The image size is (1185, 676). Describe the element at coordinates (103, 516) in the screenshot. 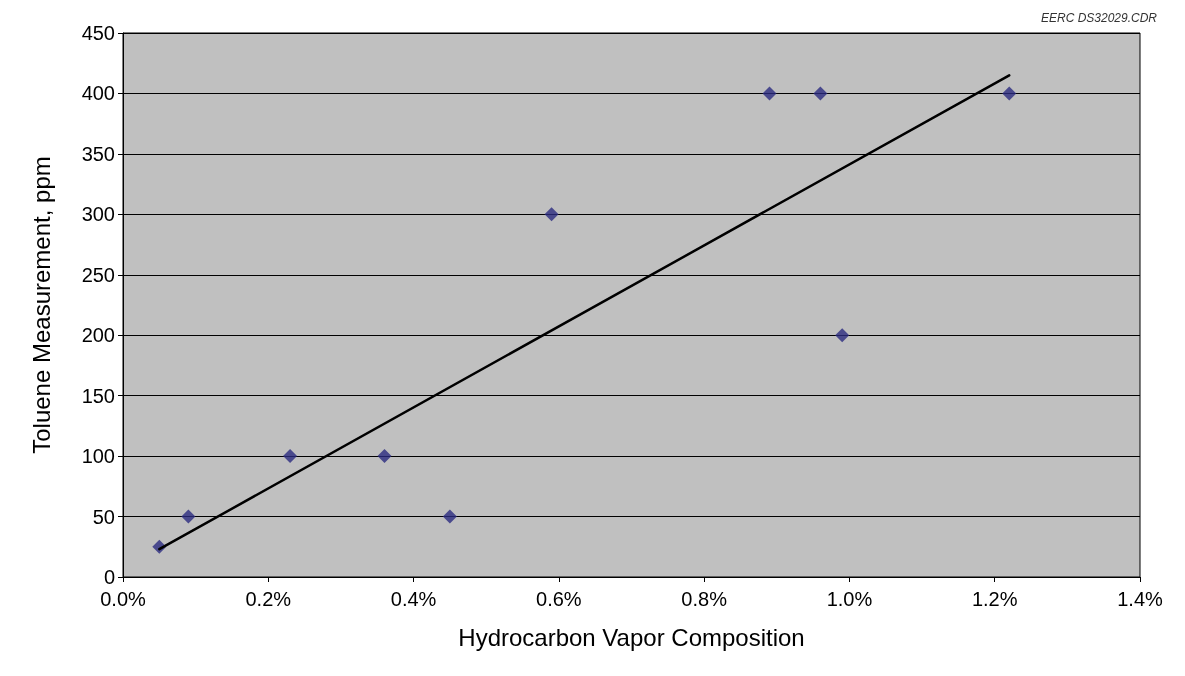

I see `y-tick-label: 50` at that location.